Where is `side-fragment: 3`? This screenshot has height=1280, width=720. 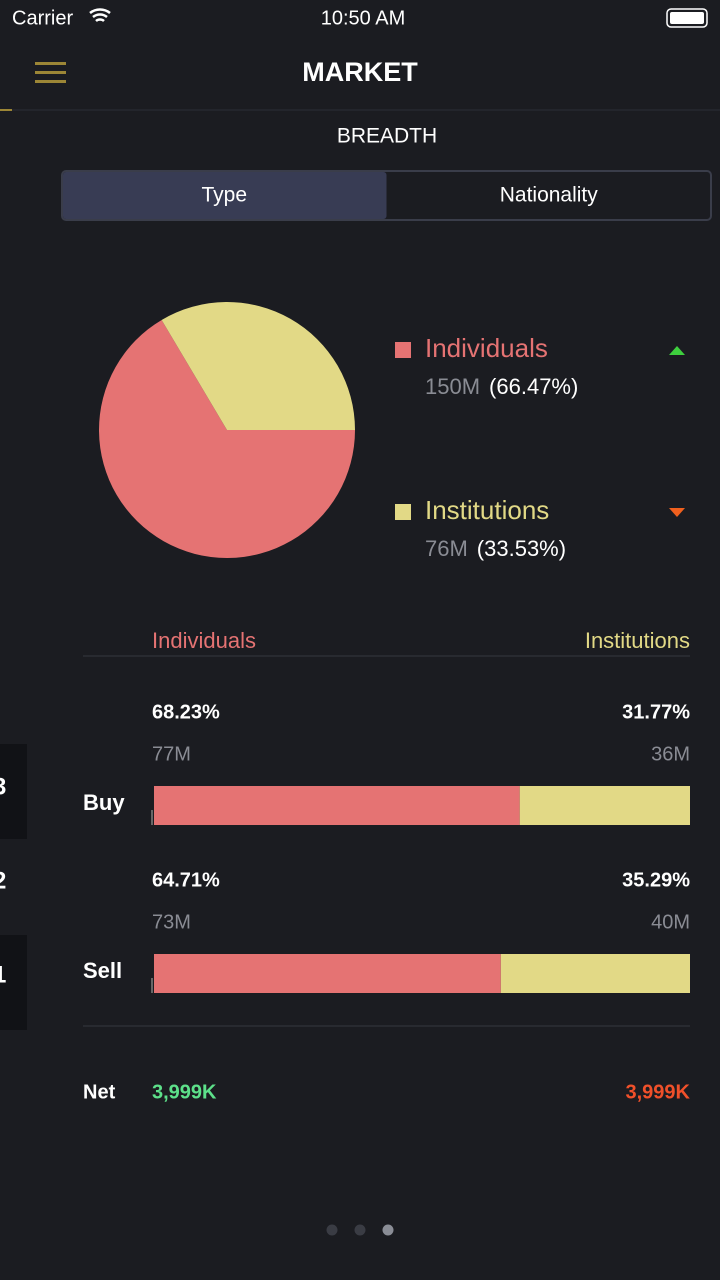
side-fragment: 3 is located at coordinates (3, 786).